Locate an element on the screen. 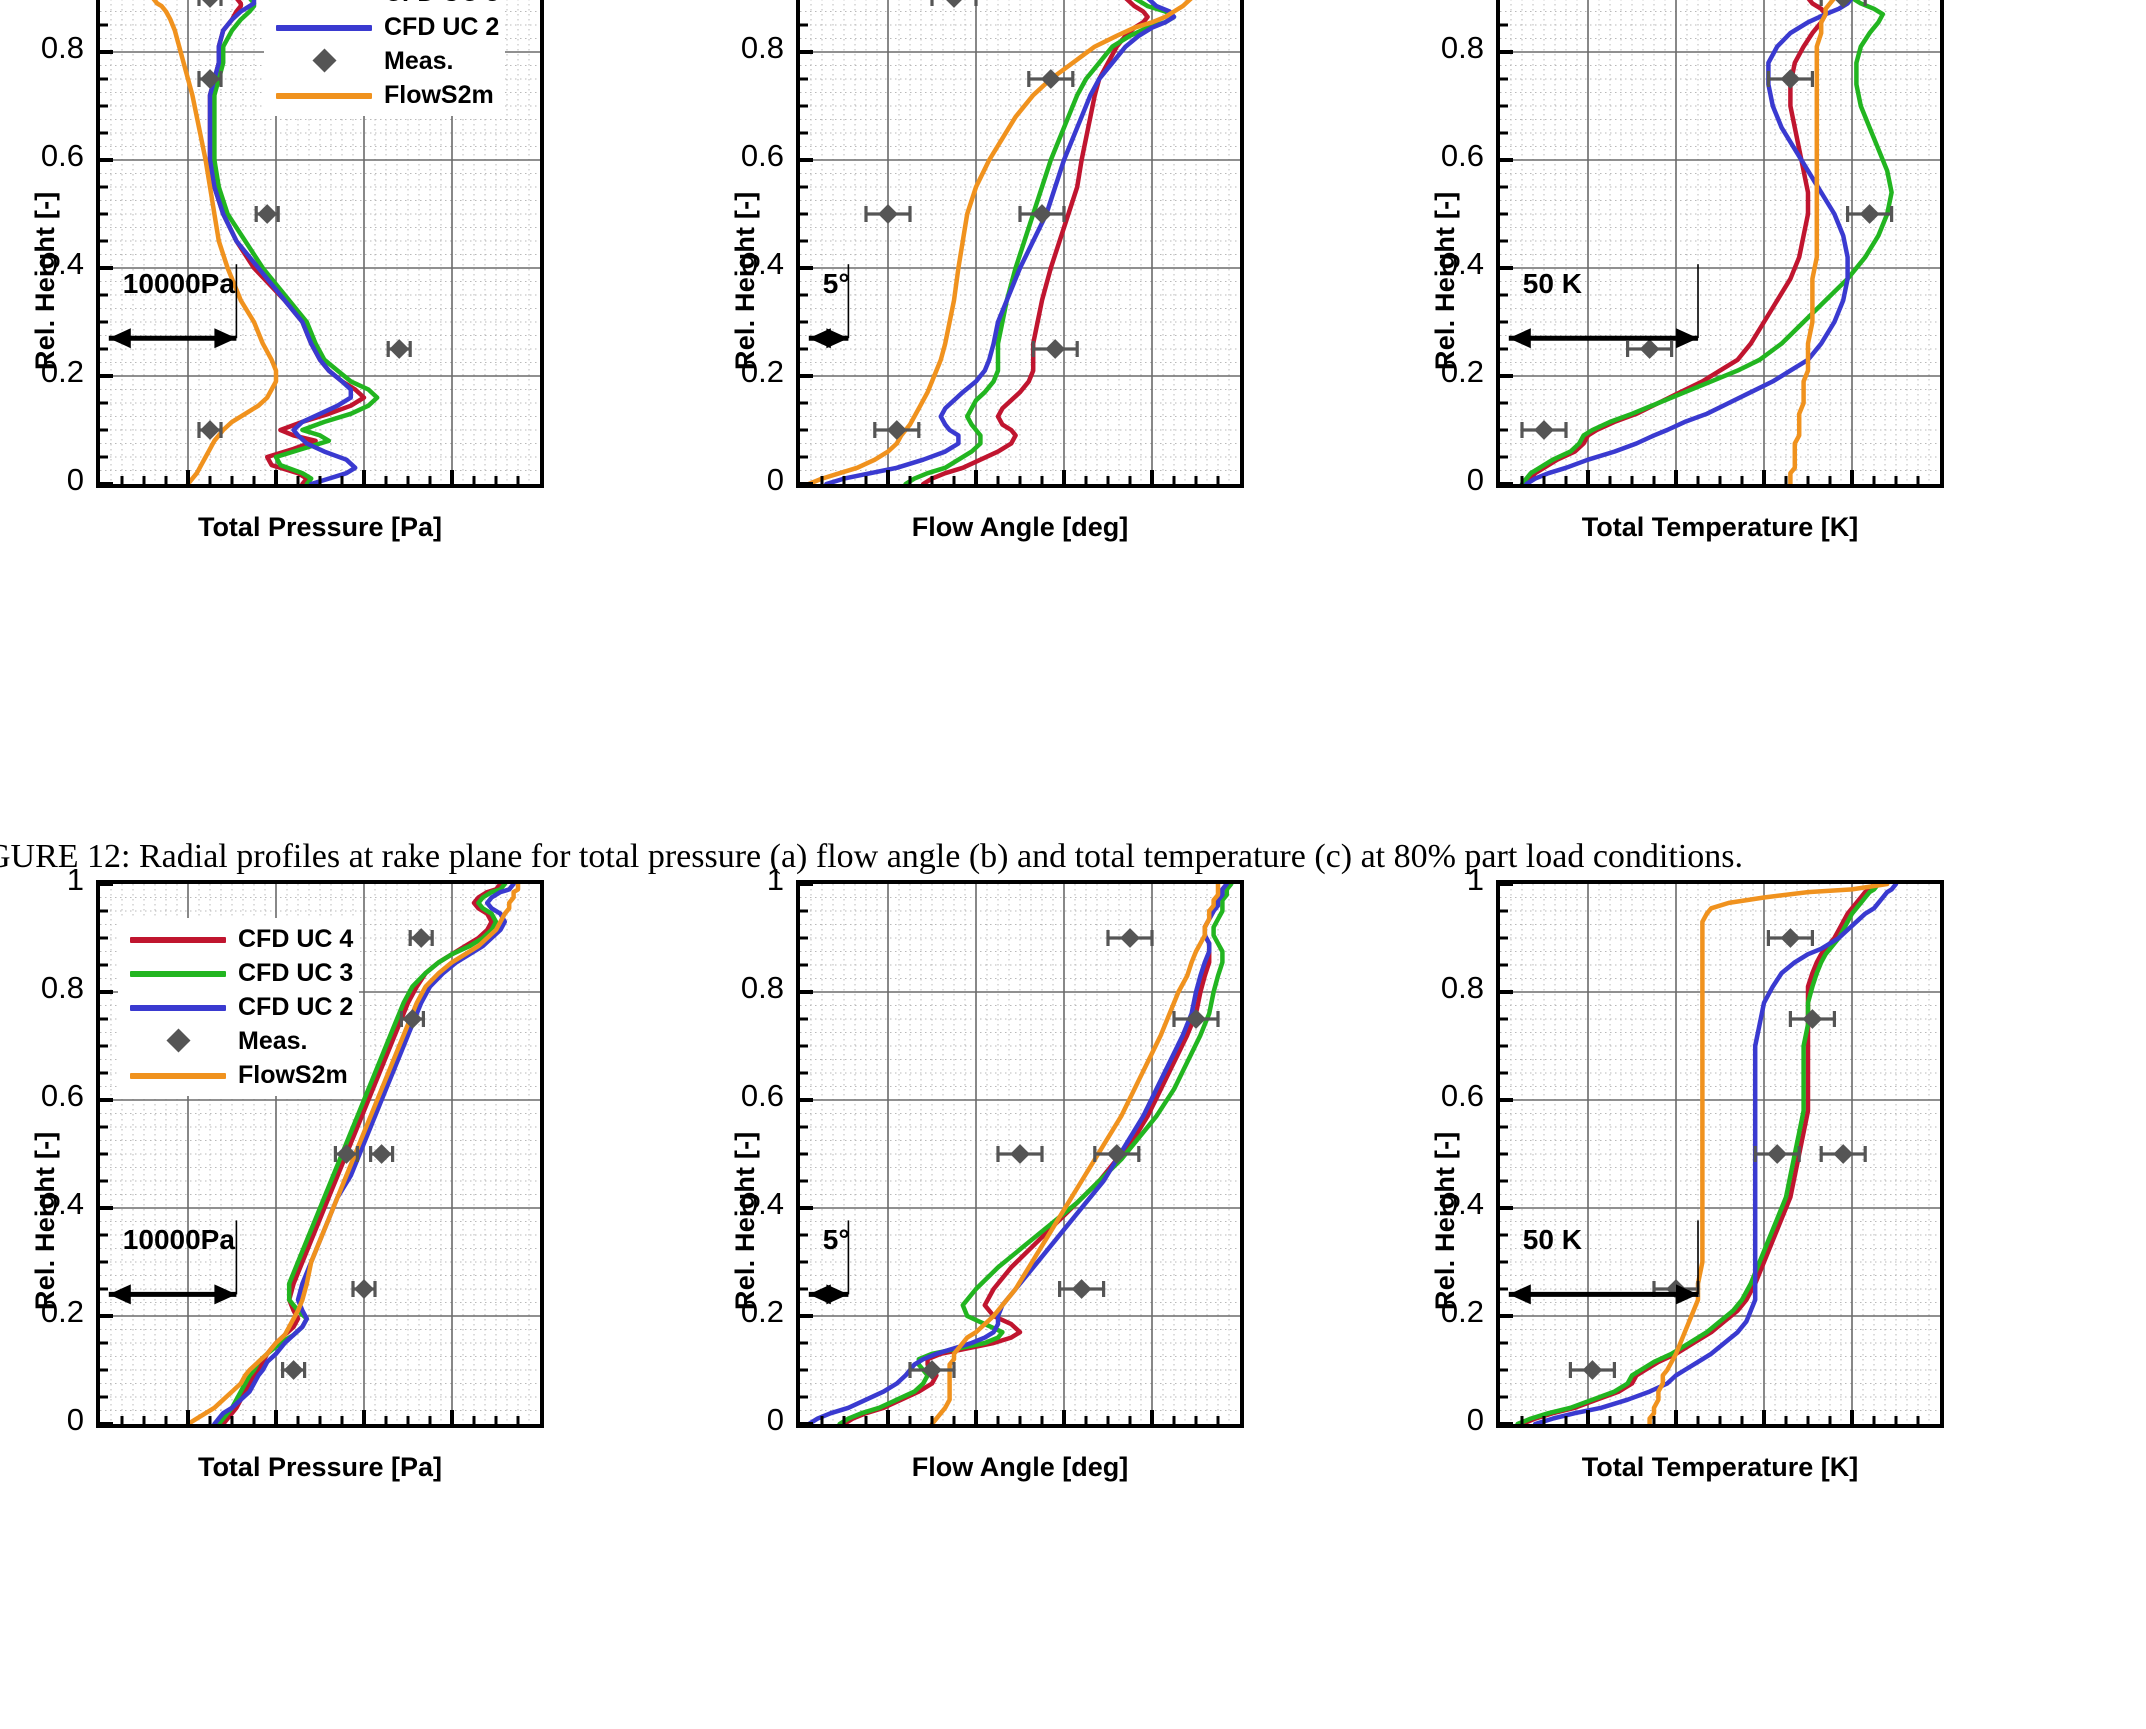  legend-label: CFD UC 4 is located at coordinates (296, 938).